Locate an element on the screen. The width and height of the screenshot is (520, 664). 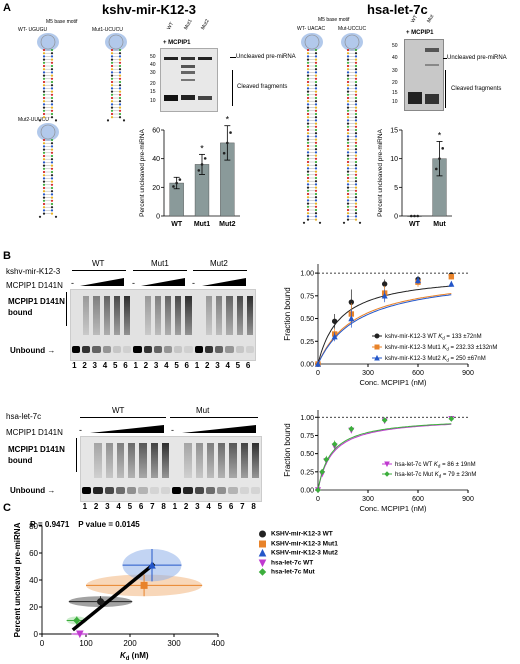
loop is located at coordinates (312, 42).